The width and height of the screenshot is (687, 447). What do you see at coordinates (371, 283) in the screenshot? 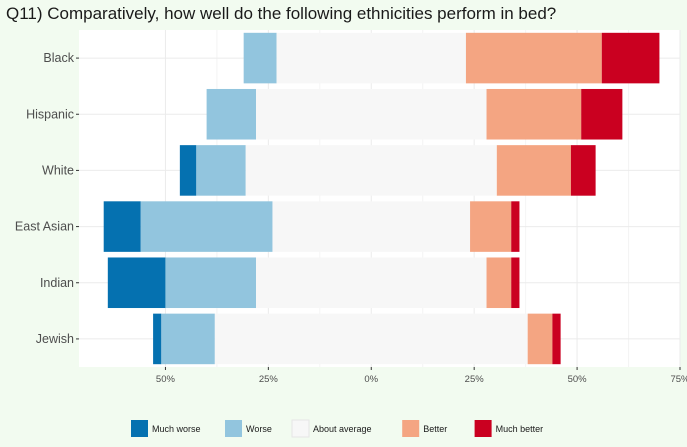
I see `bar-indian-about-average` at bounding box center [371, 283].